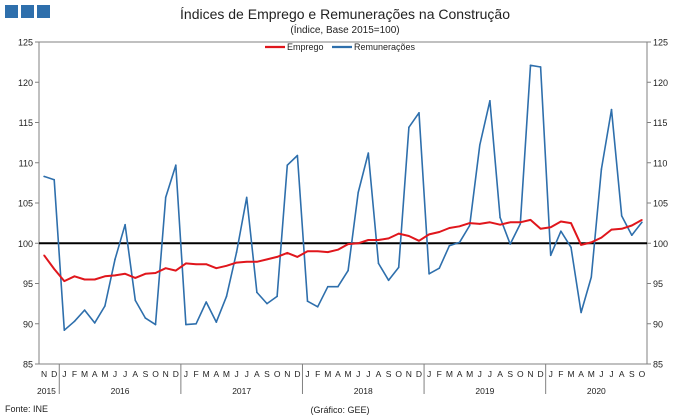 The width and height of the screenshot is (680, 420). I want to click on y-tick-label-left-120: 120, so click(25, 83).